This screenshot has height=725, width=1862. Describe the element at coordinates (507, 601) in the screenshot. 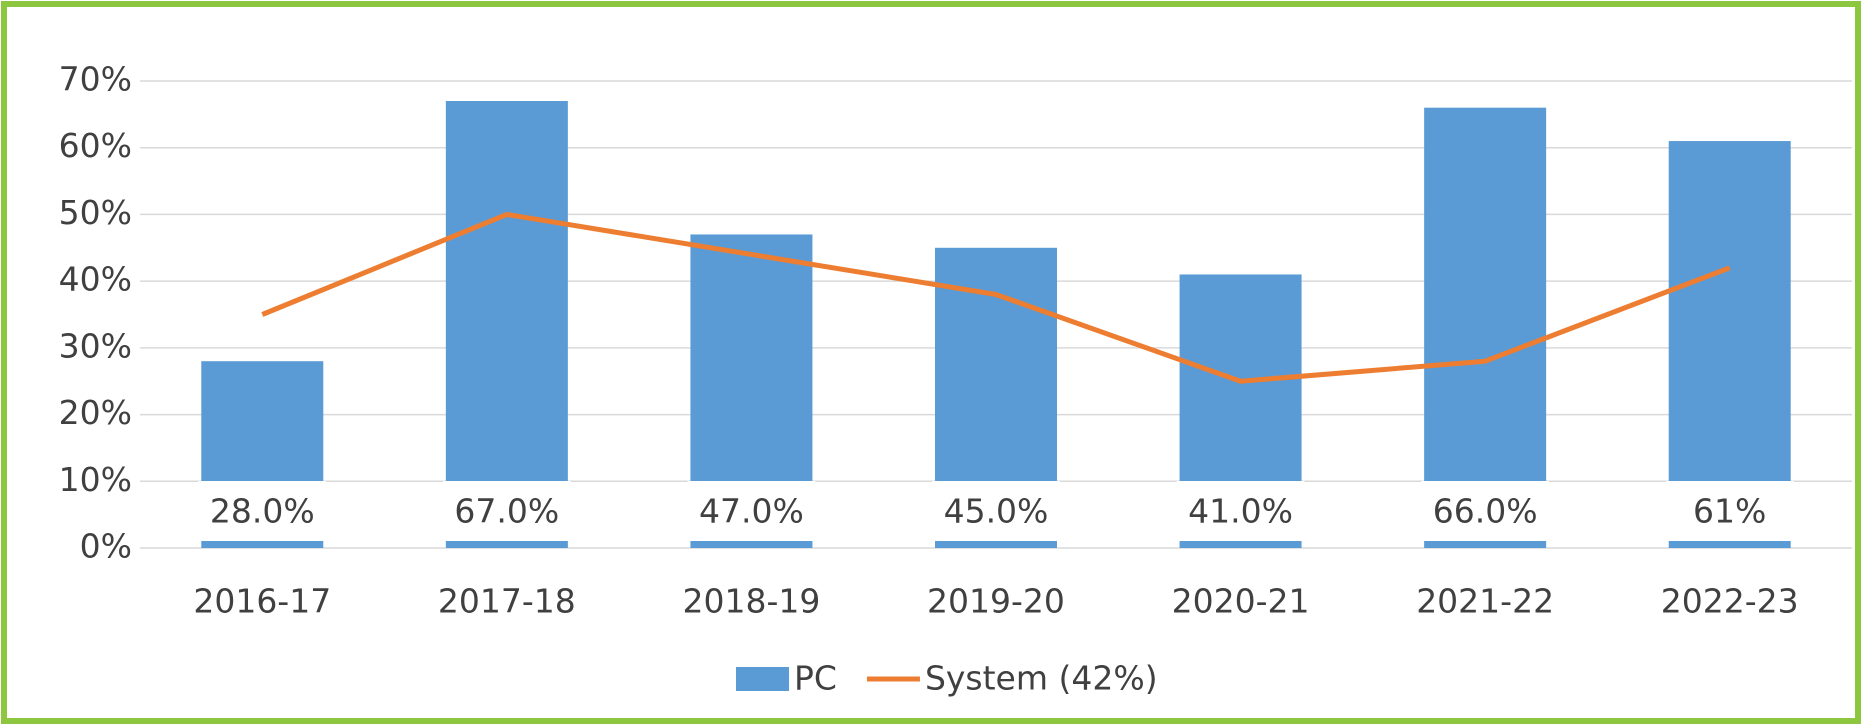

I see `x-tick-label: 2017-18` at that location.